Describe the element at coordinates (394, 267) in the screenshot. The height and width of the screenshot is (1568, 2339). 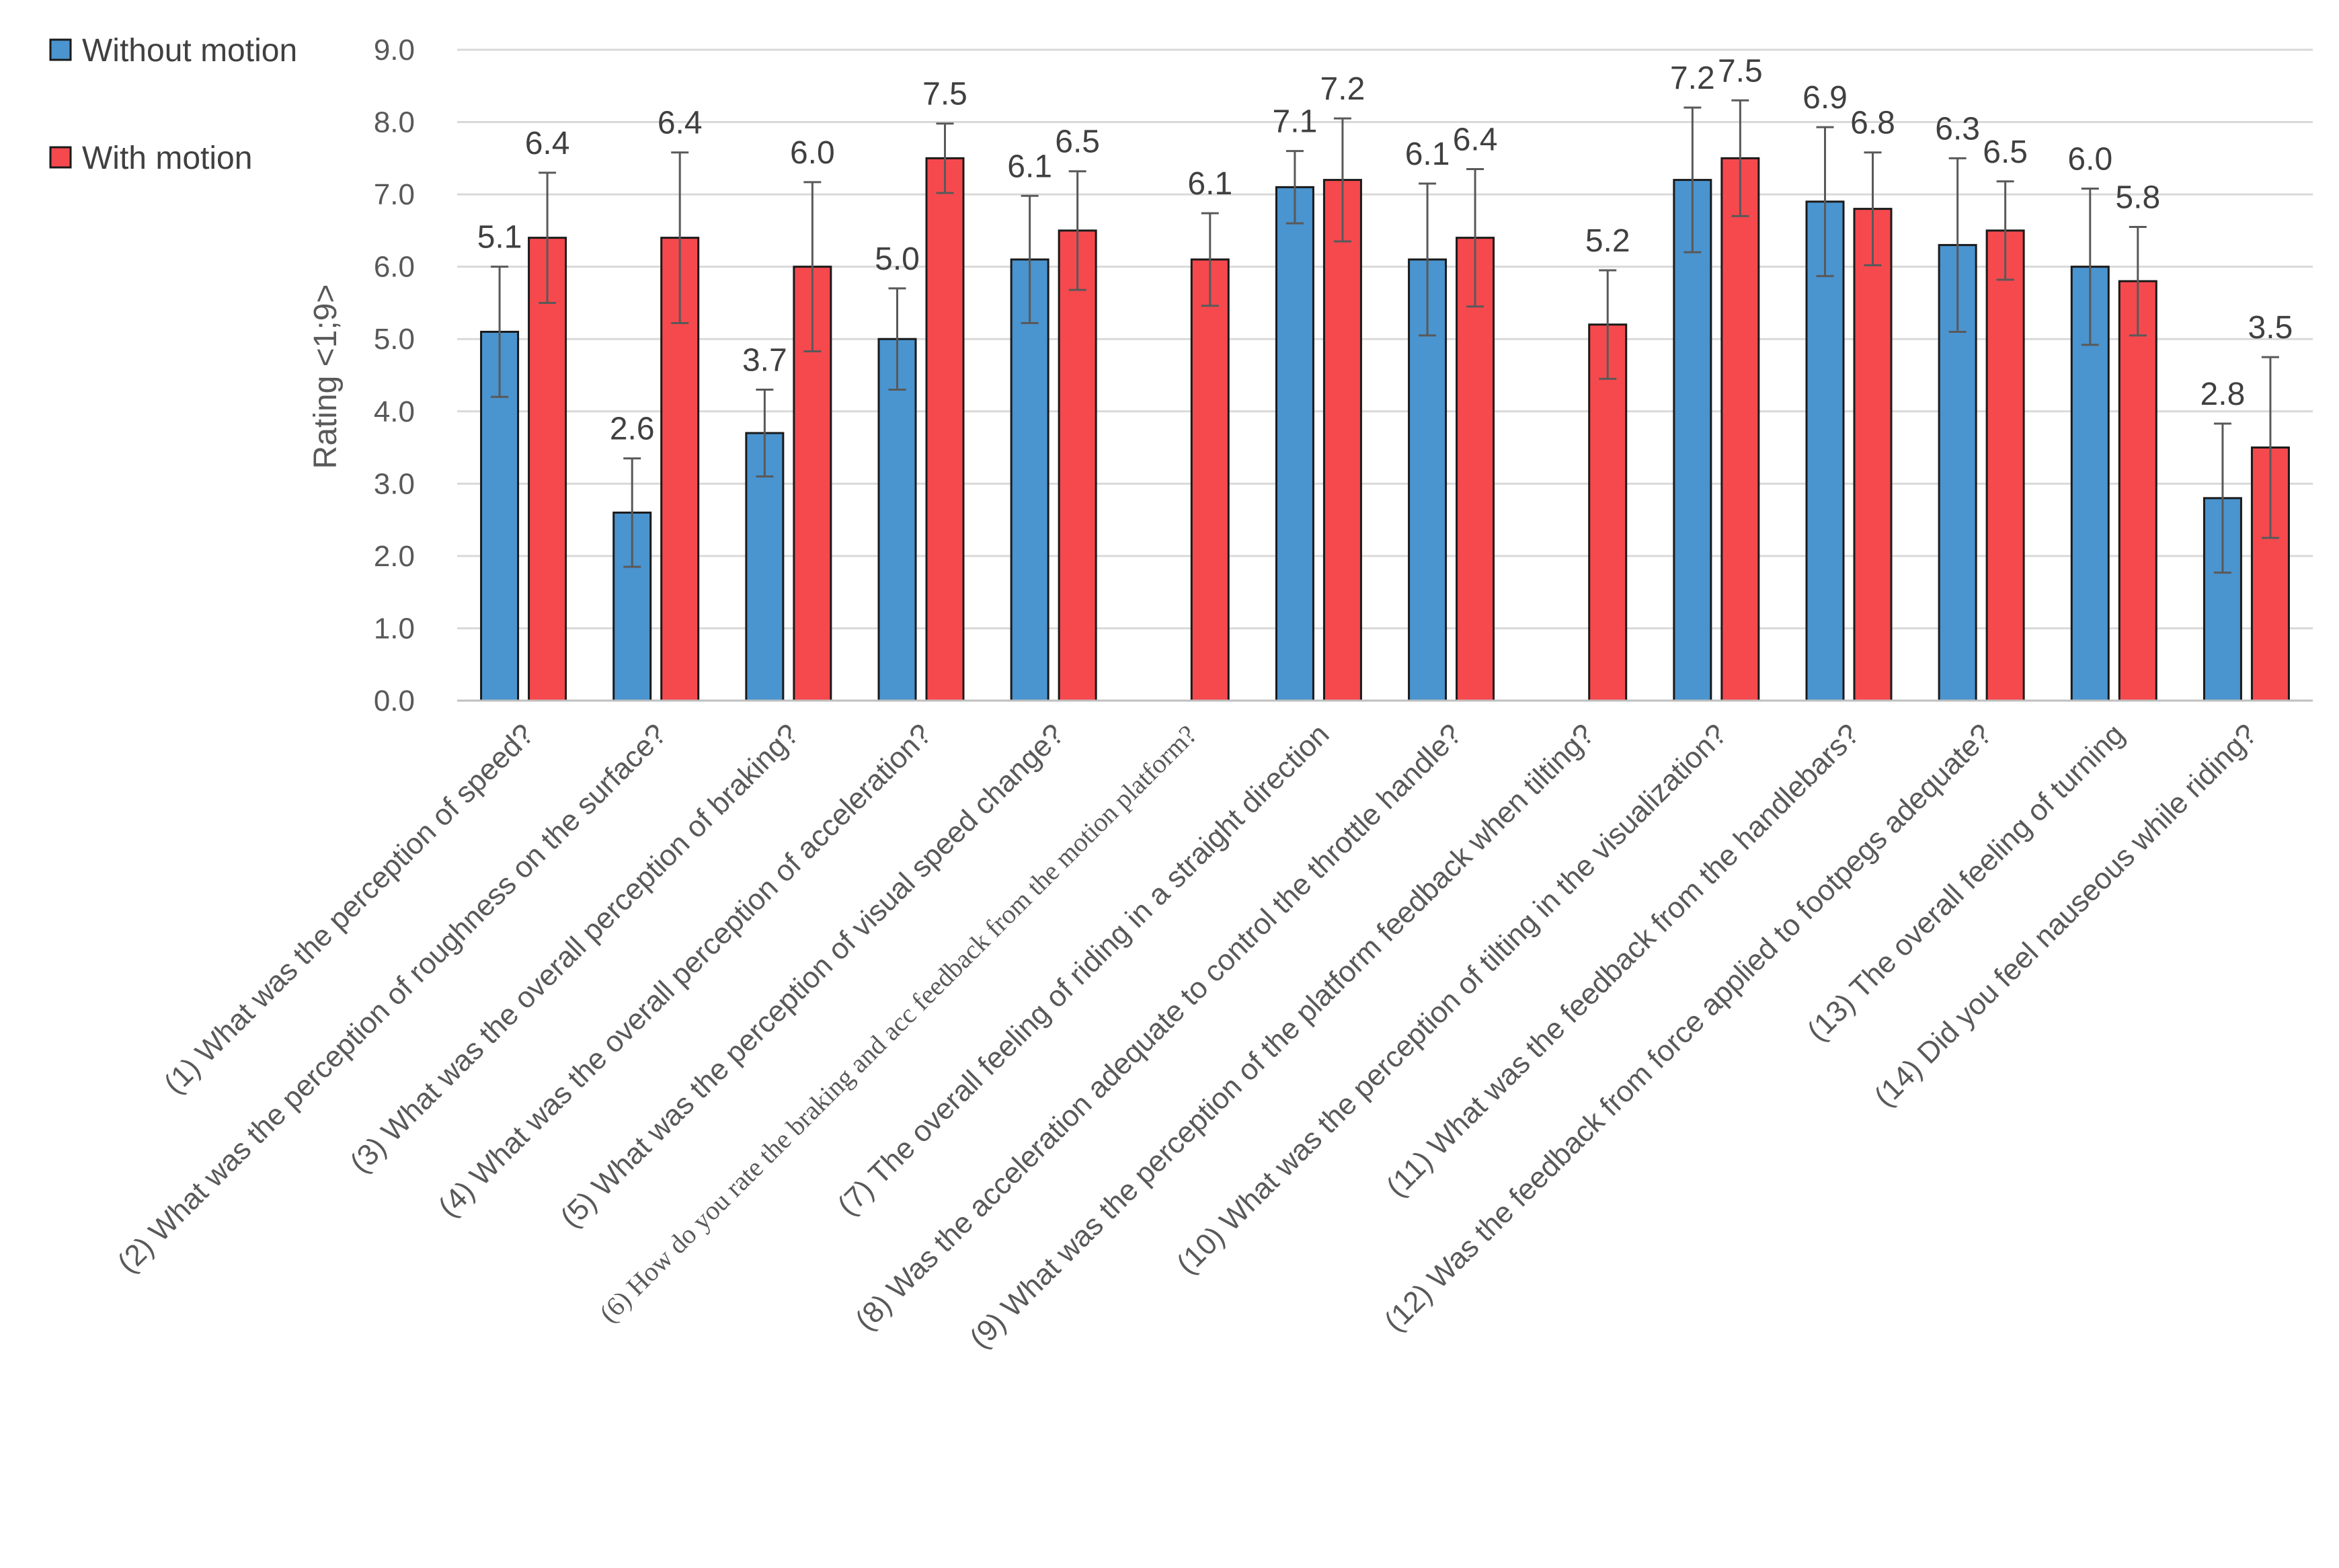
I see `y-tick-label: 6.0` at that location.